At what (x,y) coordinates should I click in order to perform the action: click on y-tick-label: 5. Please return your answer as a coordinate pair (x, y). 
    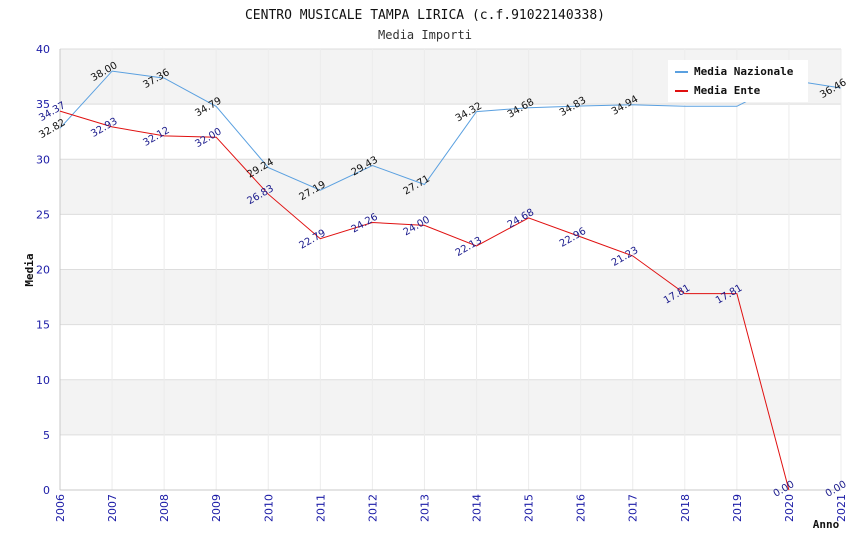
    Looking at the image, I should click on (46, 435).